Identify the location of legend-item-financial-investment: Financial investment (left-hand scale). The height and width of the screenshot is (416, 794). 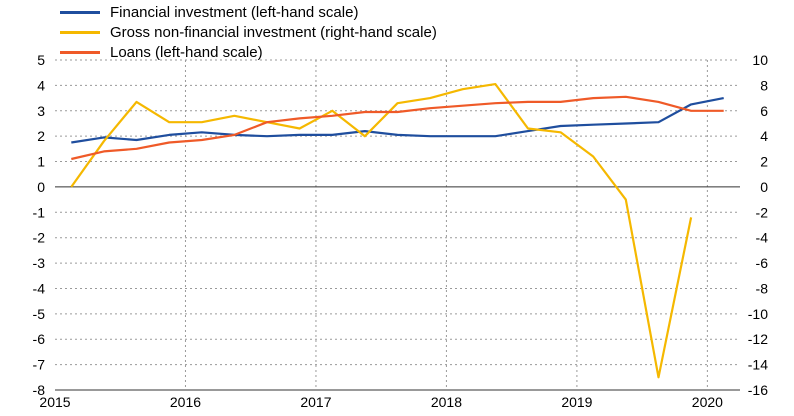
(248, 12).